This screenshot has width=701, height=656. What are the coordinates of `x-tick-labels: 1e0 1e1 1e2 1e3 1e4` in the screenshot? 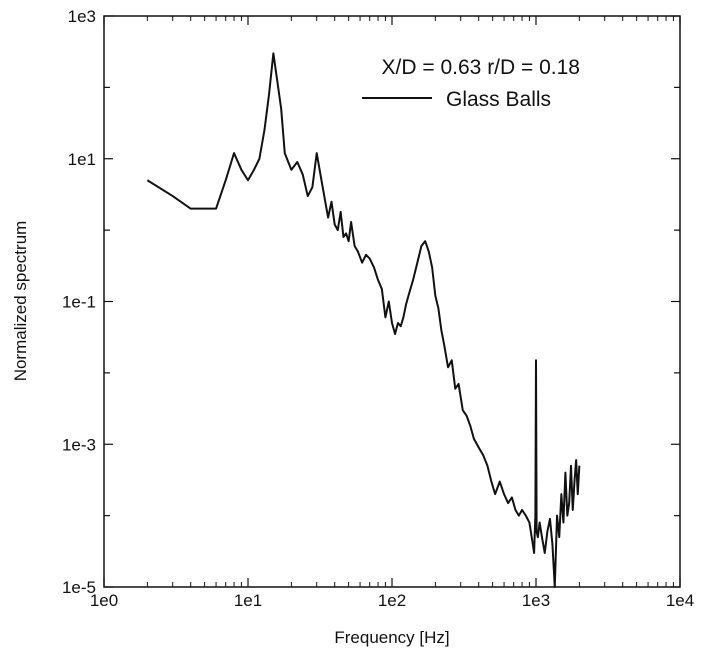 It's located at (392, 600).